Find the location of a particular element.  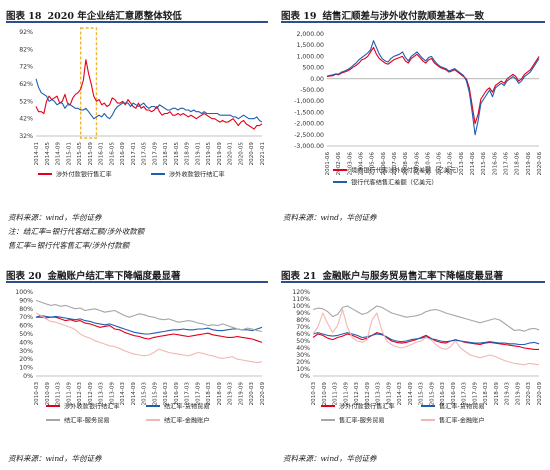

x-tick-label: 2015-05 is located at coordinates (80, 154).